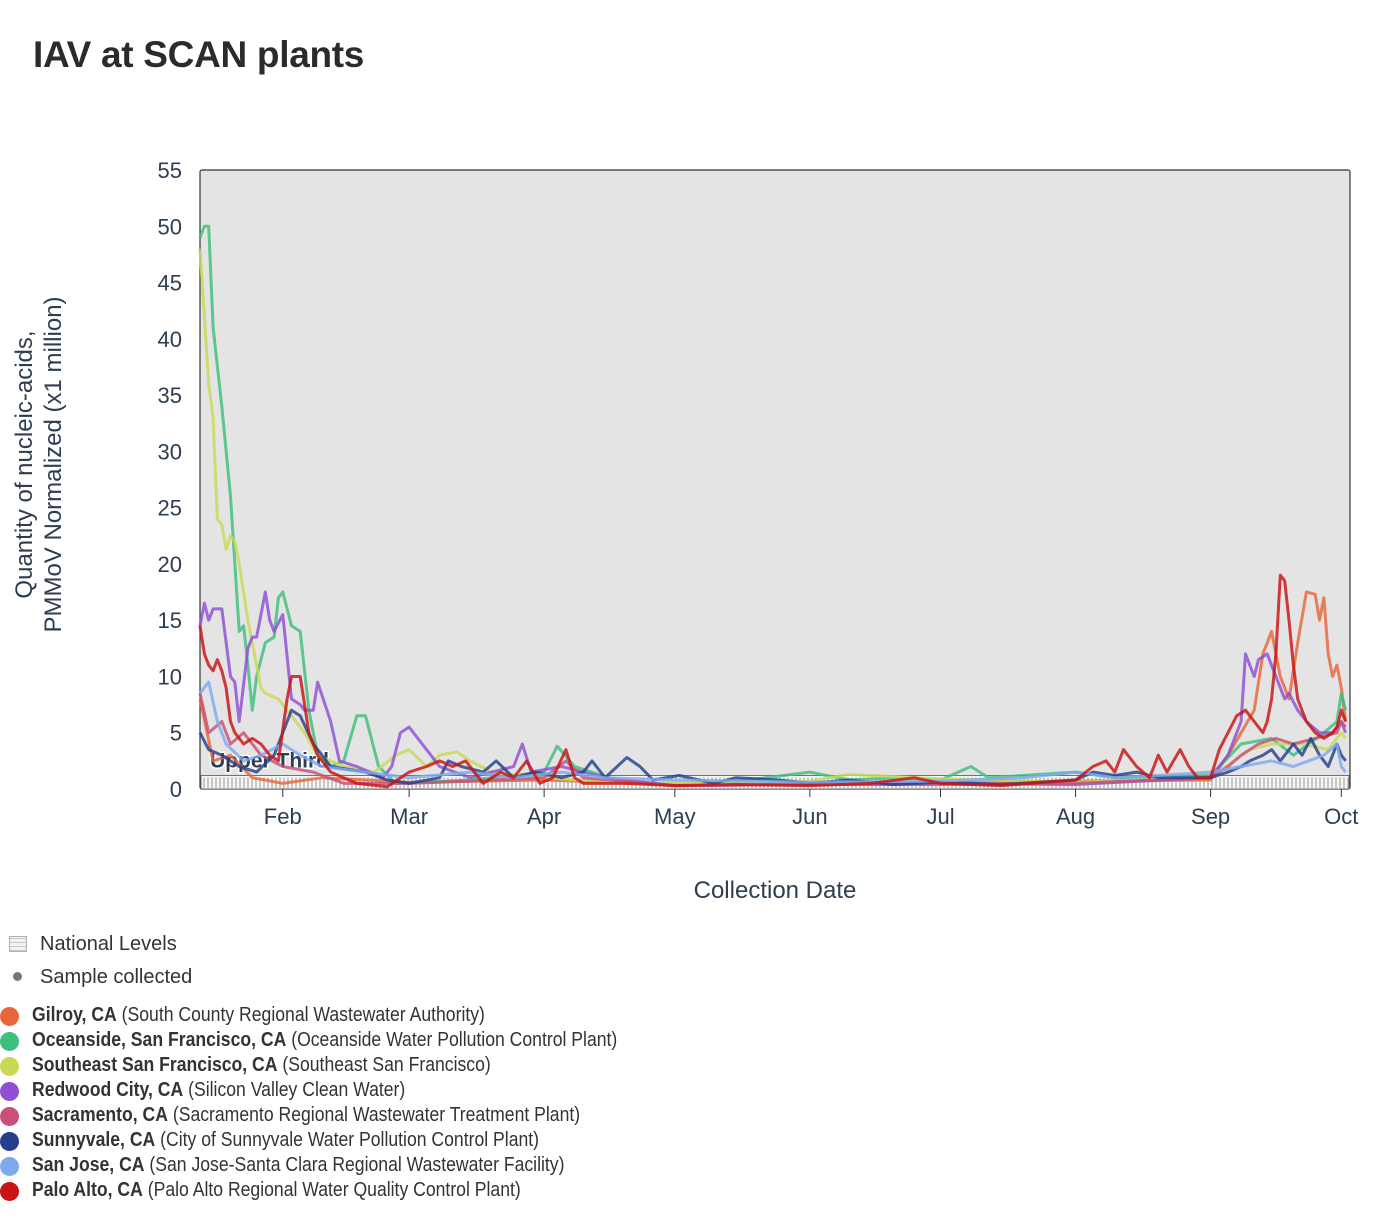 The image size is (1390, 1224). Describe the element at coordinates (170, 170) in the screenshot. I see `y-tick-label: 55` at that location.